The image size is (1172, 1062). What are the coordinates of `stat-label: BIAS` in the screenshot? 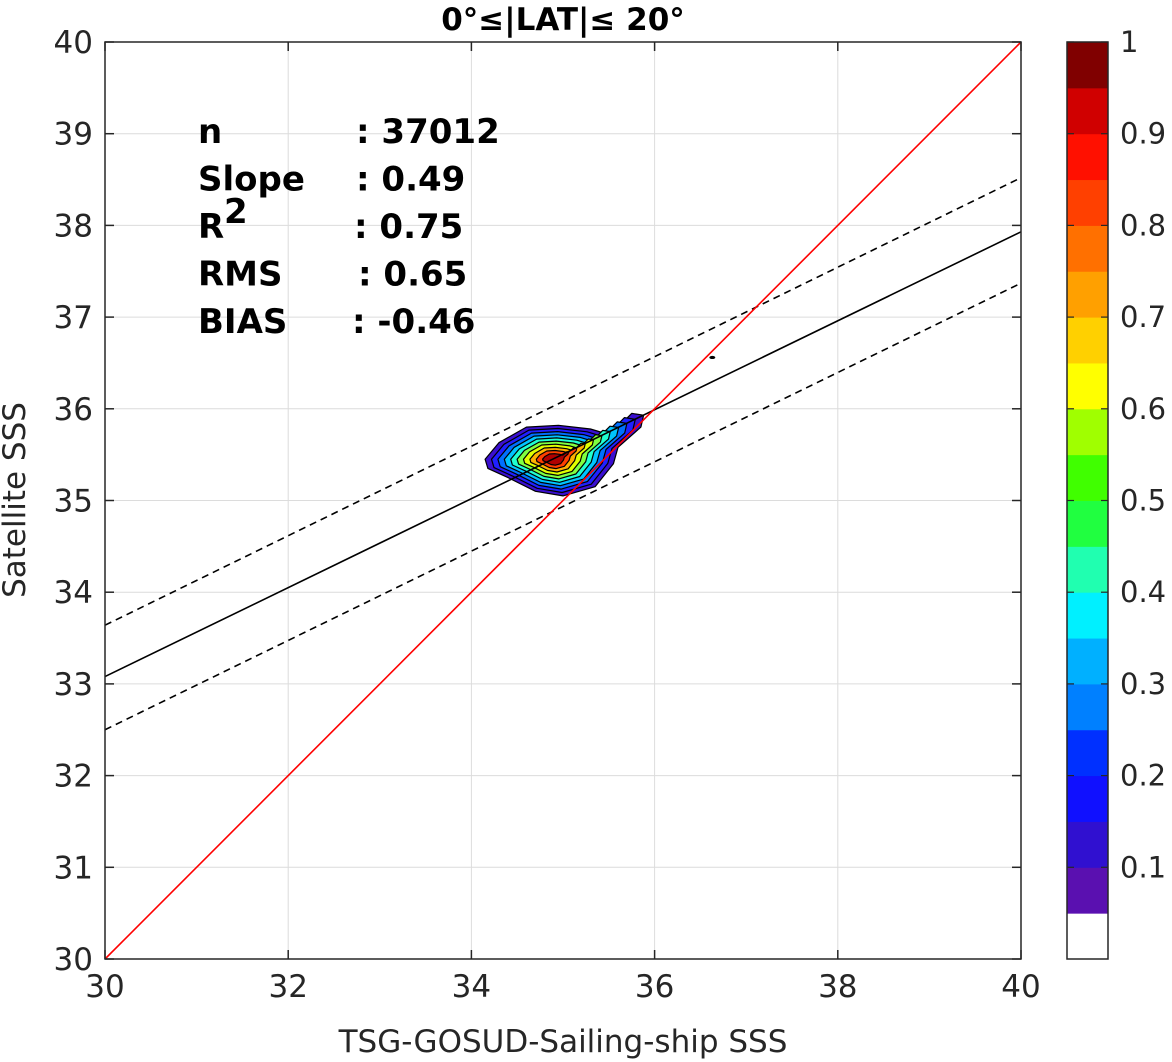 It's located at (242, 322).